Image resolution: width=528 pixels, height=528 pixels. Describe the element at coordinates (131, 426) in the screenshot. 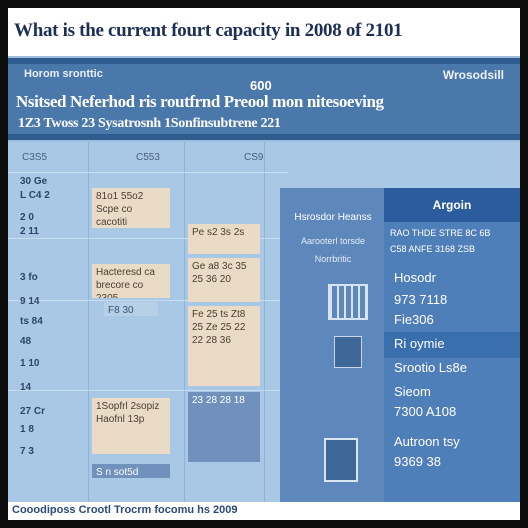

I see `table-cell: 1Sopfrl 2sopiz Haofnl 13p` at that location.